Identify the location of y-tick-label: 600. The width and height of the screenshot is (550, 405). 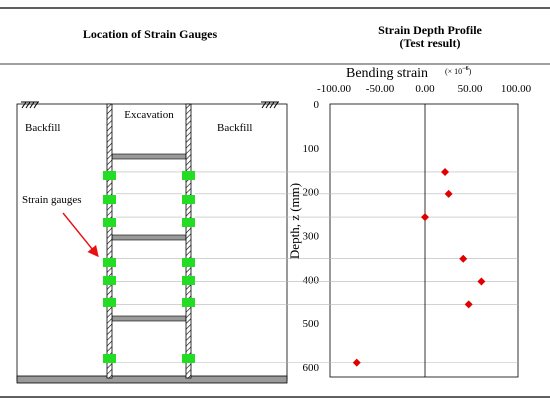
(311, 368).